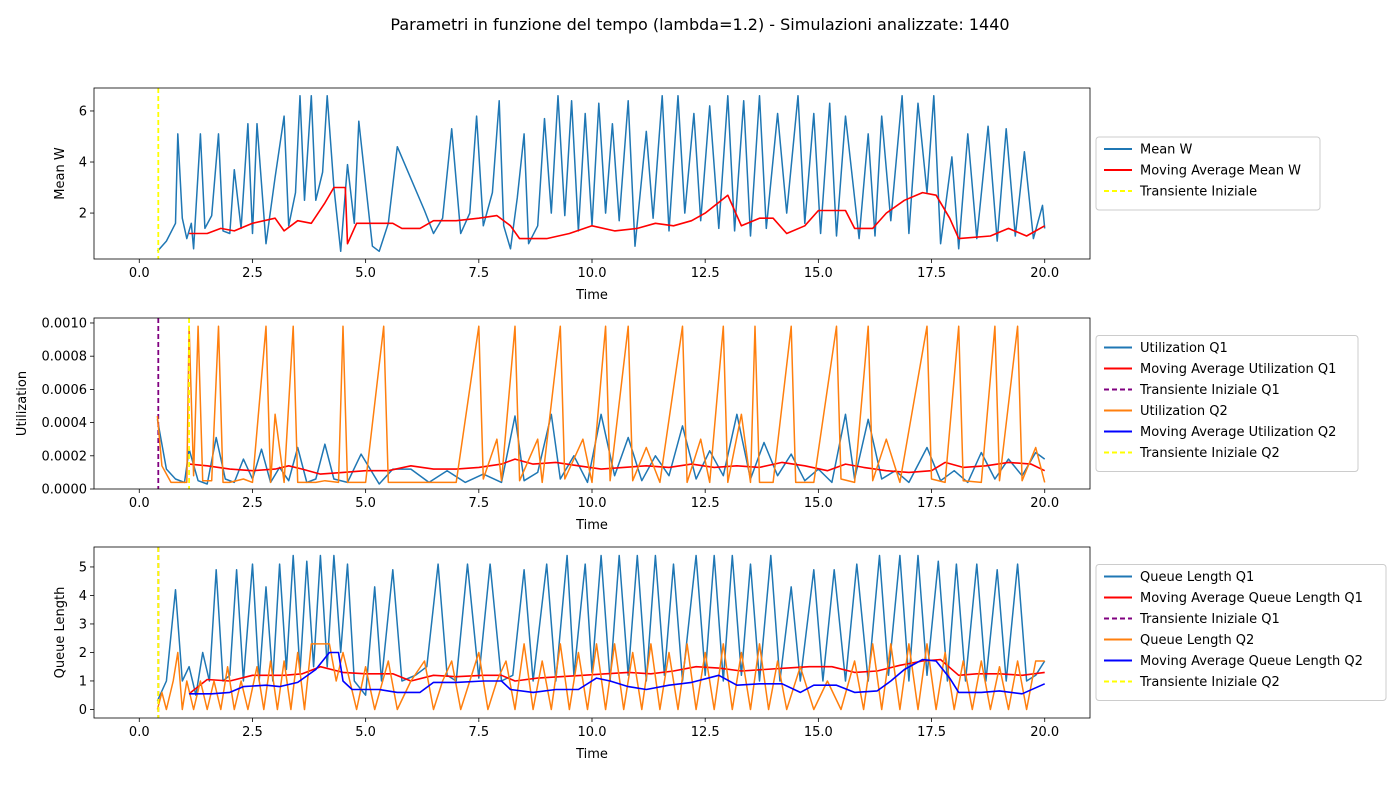 The image size is (1400, 800). Describe the element at coordinates (601, 628) in the screenshot. I see `series-queue-length-q1-line` at that location.